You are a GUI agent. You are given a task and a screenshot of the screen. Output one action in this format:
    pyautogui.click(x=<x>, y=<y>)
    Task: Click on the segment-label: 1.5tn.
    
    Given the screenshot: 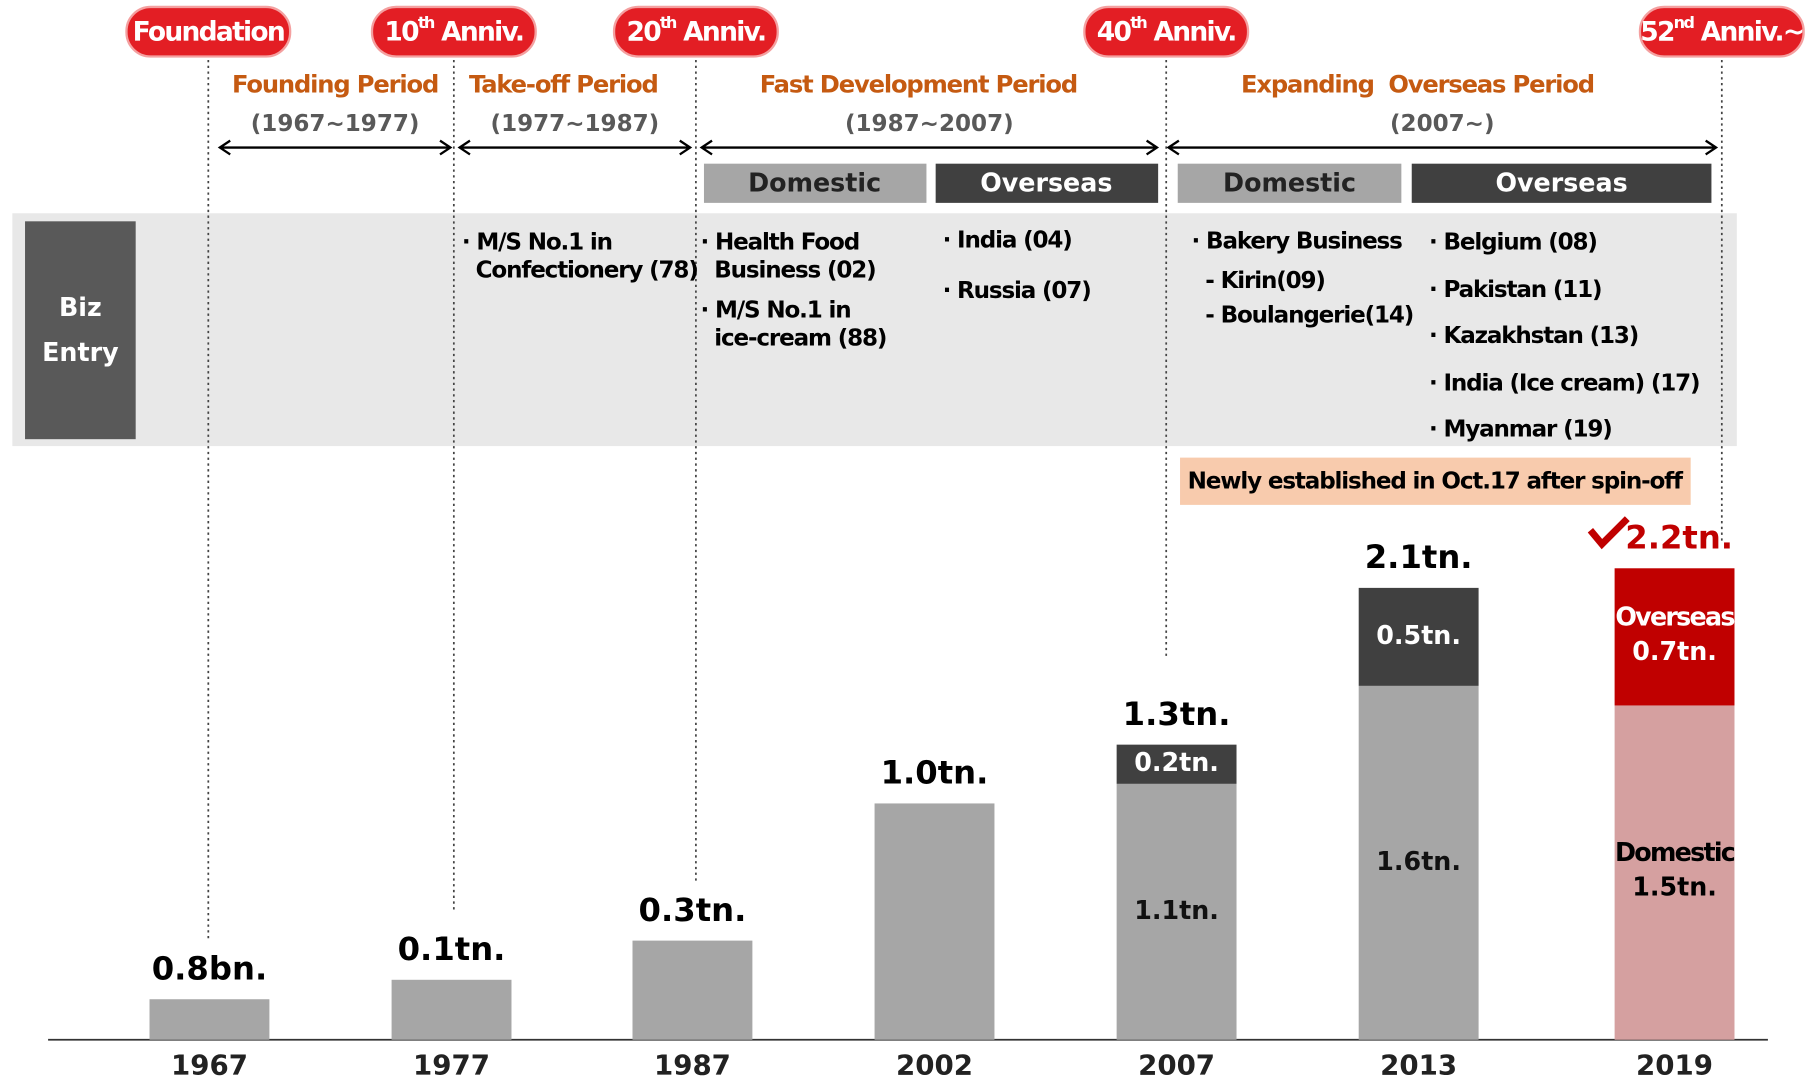 What is the action you would take?
    pyautogui.click(x=1674, y=887)
    